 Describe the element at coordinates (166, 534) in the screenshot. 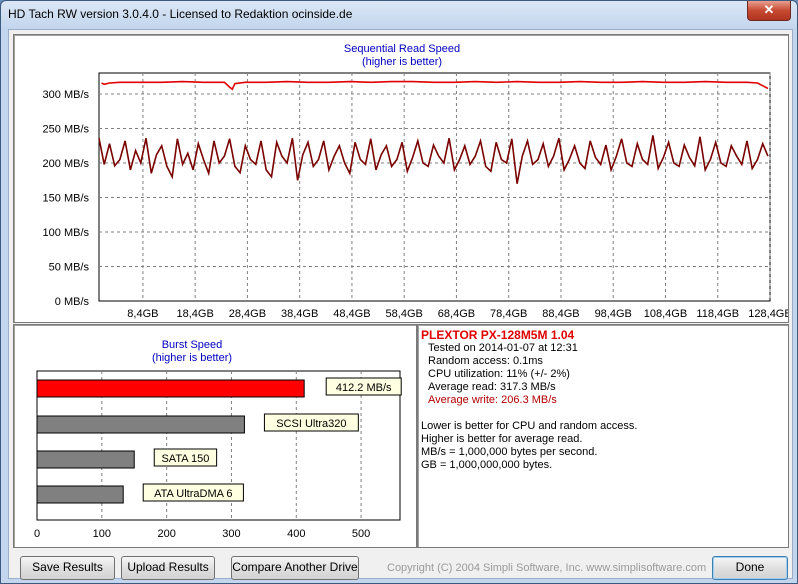

I see `burst-x-tick-label: 200` at that location.